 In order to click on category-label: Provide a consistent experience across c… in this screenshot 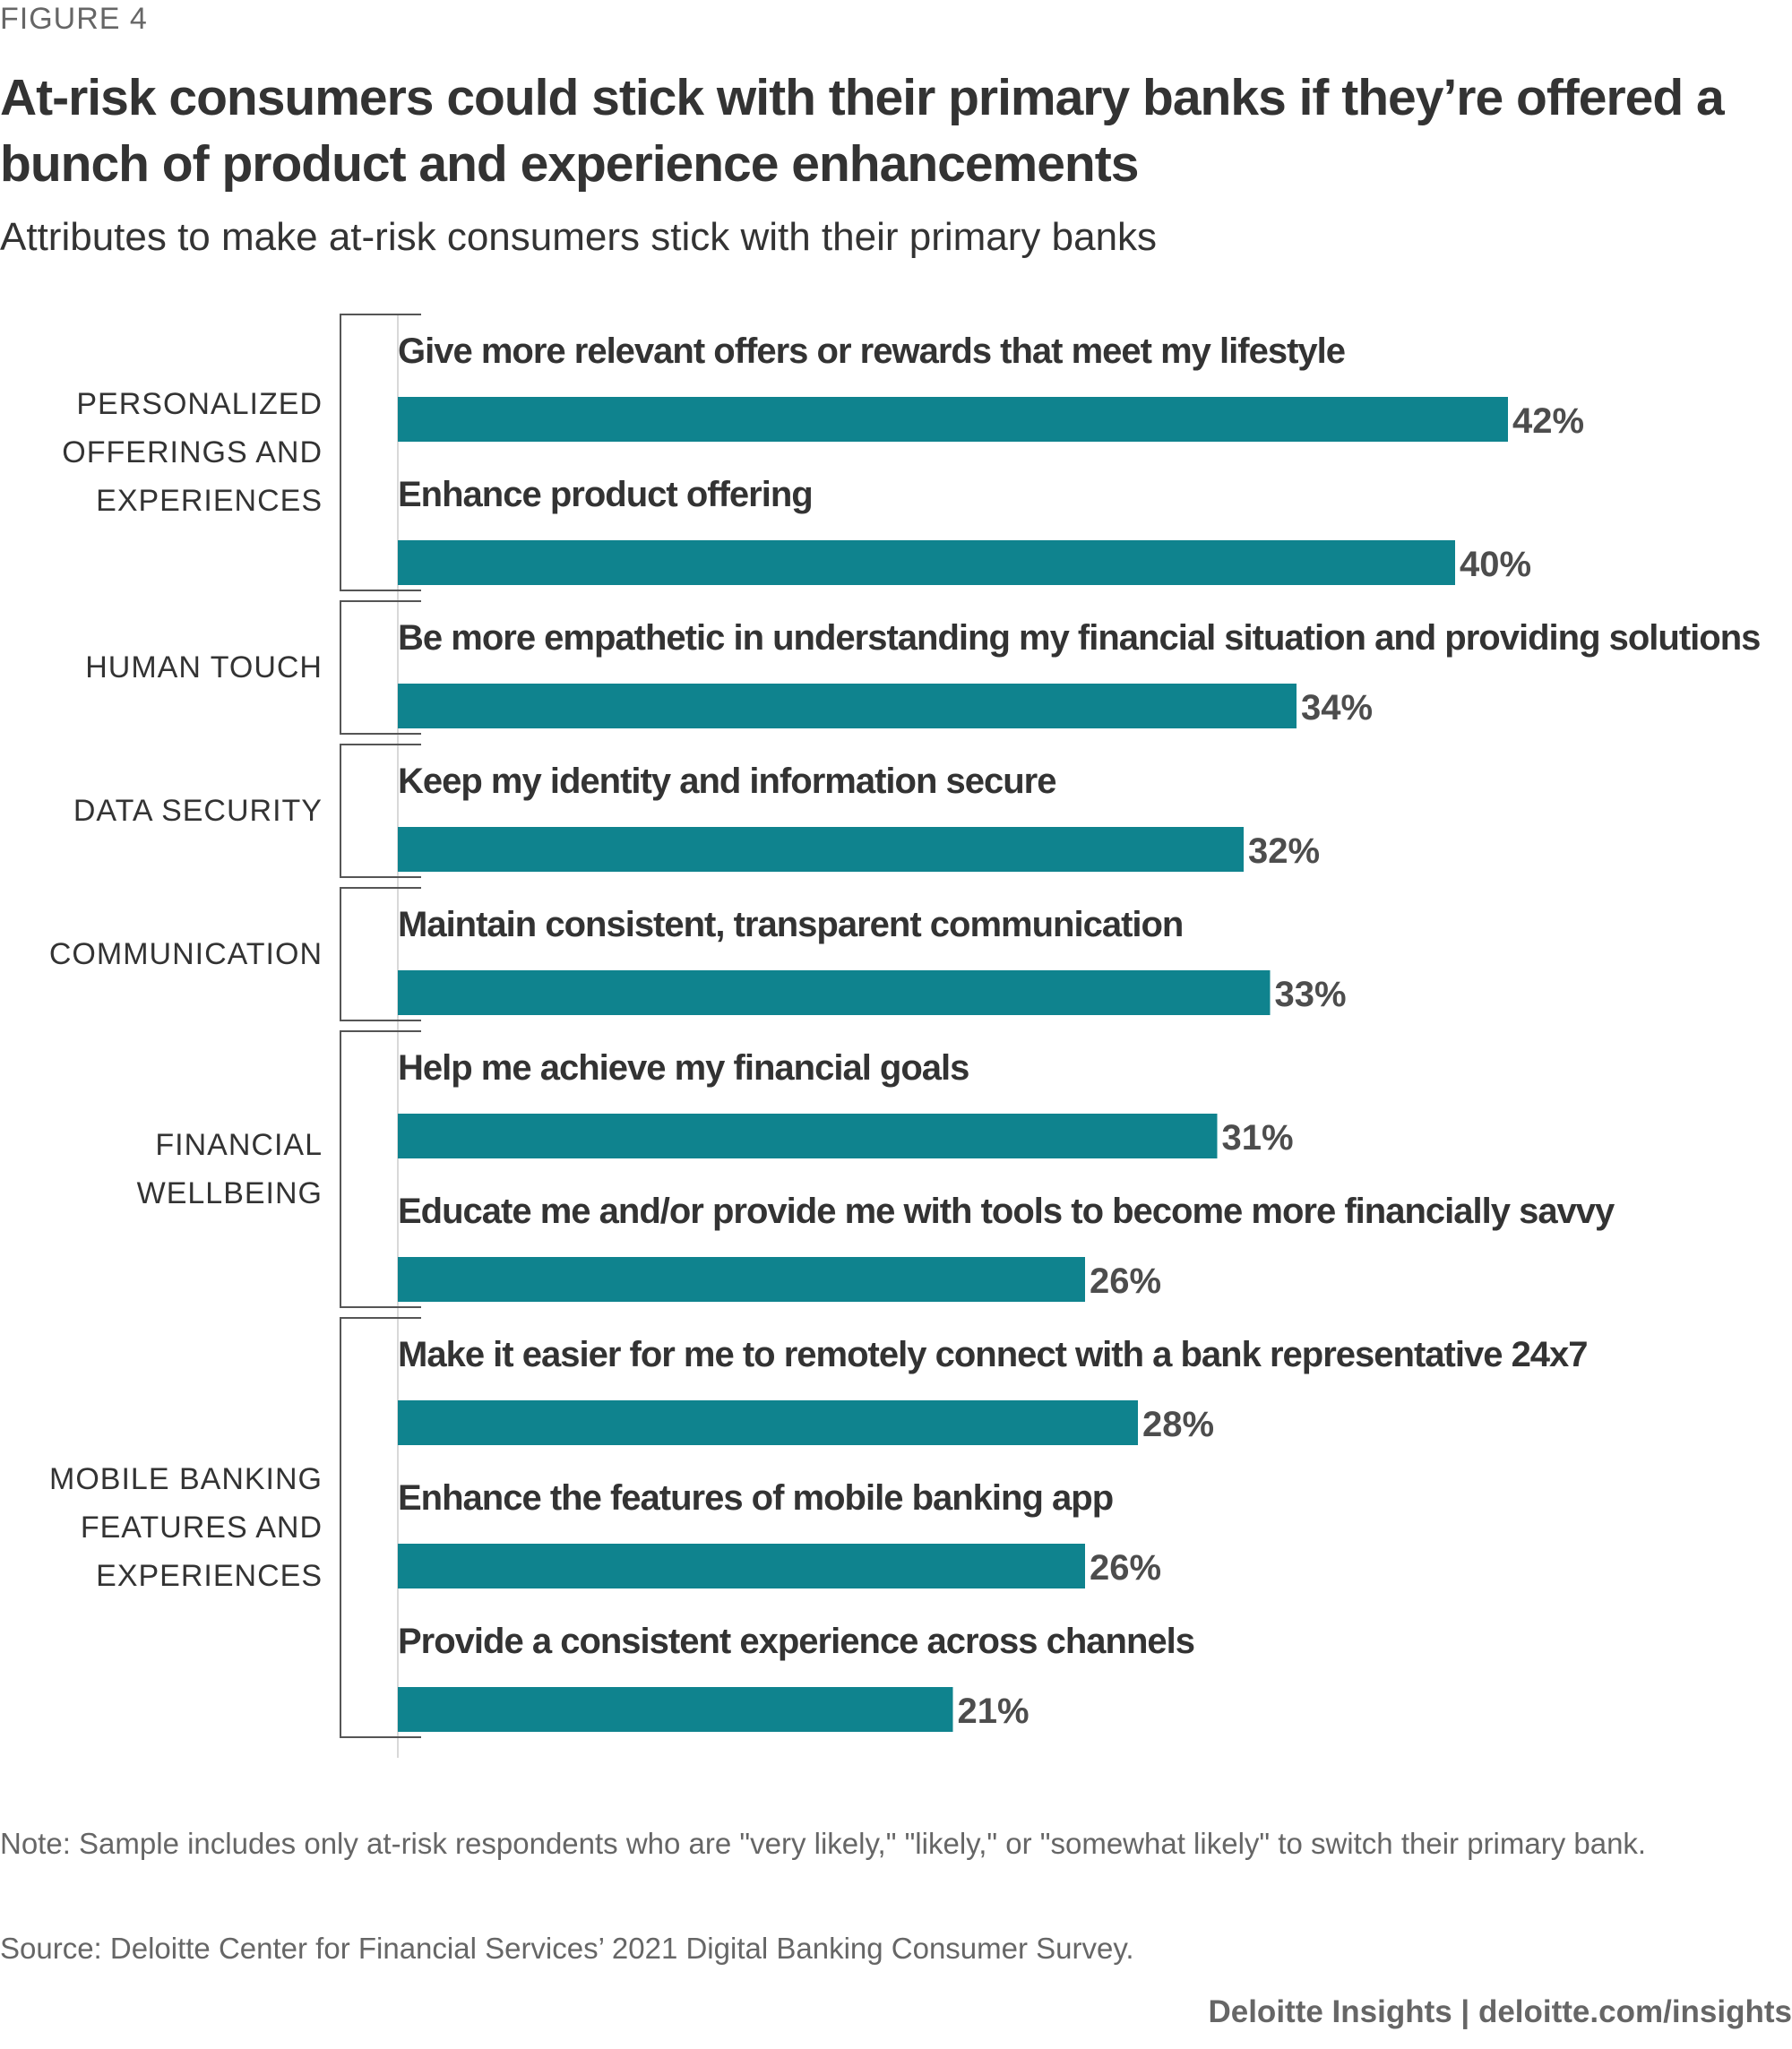, I will do `click(796, 1642)`.